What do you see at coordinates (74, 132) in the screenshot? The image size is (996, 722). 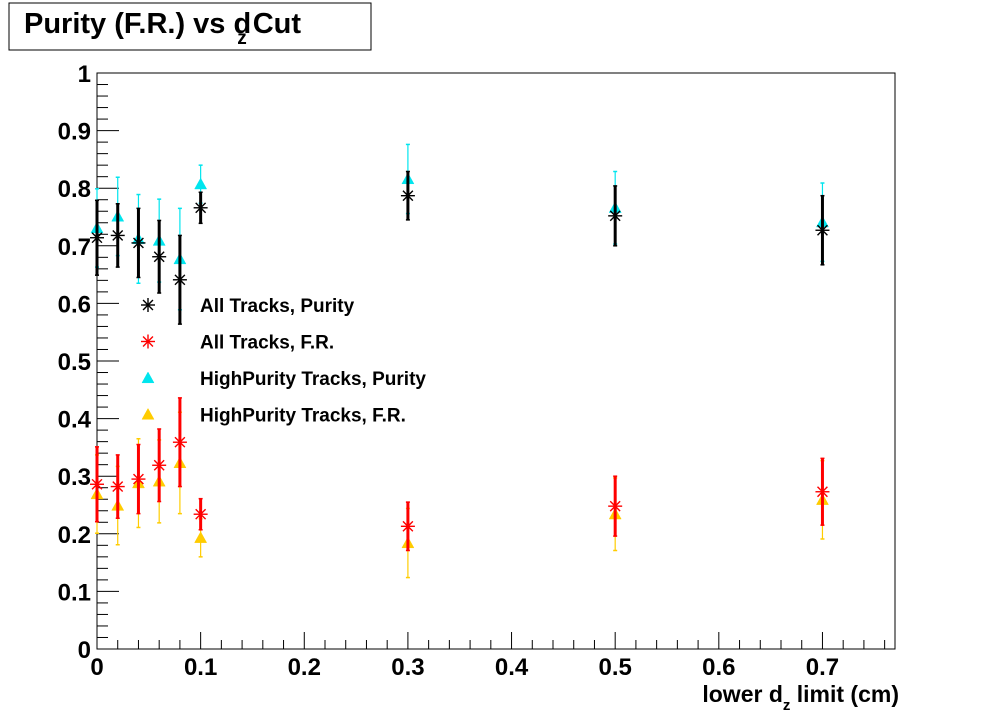 I see `y-tick-label: 0.9` at bounding box center [74, 132].